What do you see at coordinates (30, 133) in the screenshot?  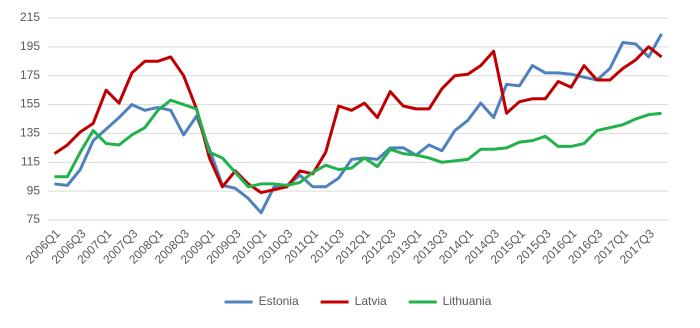 I see `y-tick-label: 135` at bounding box center [30, 133].